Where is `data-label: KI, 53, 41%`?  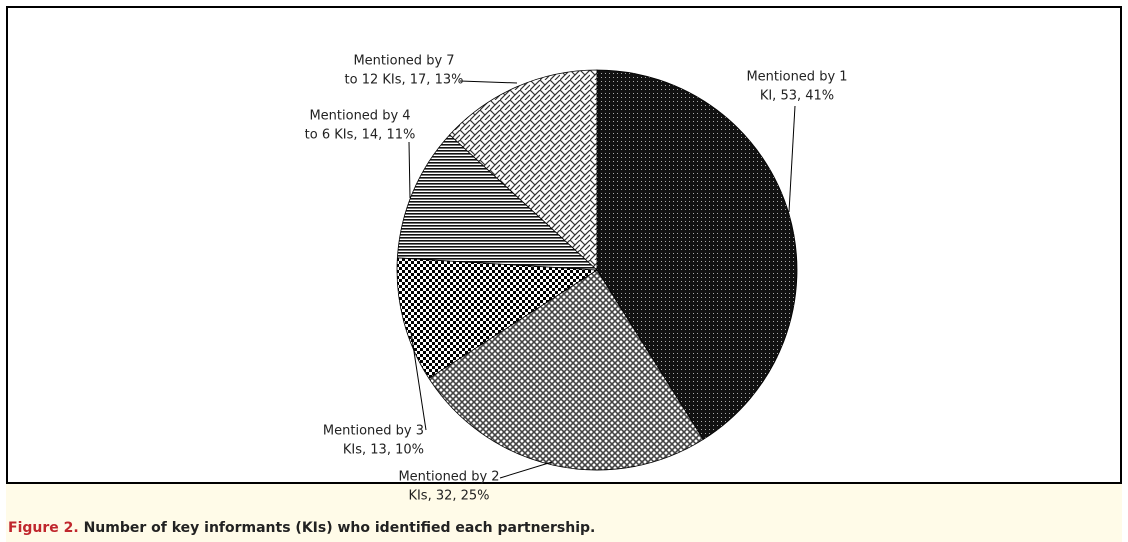 data-label: KI, 53, 41% is located at coordinates (797, 96).